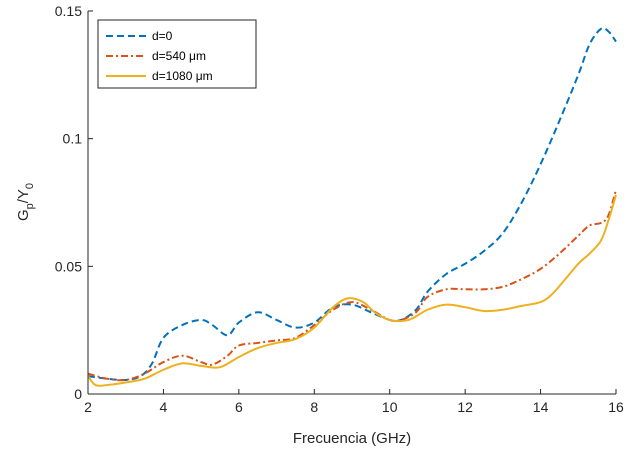 The width and height of the screenshot is (639, 454). Describe the element at coordinates (182, 76) in the screenshot. I see `legend-label-3: d=1080 μm` at that location.